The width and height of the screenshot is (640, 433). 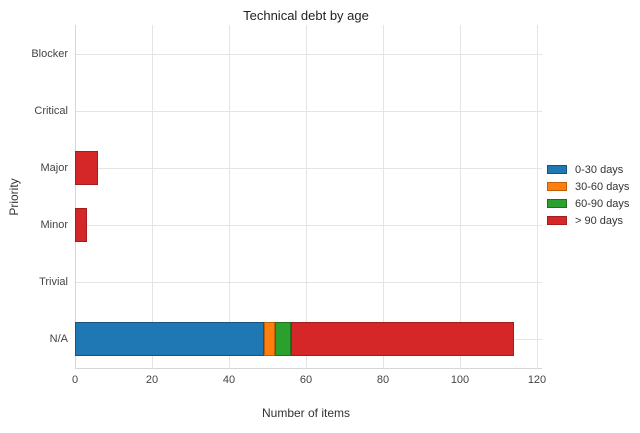 What do you see at coordinates (557, 186) in the screenshot?
I see `legend-swatch-30-60-days` at bounding box center [557, 186].